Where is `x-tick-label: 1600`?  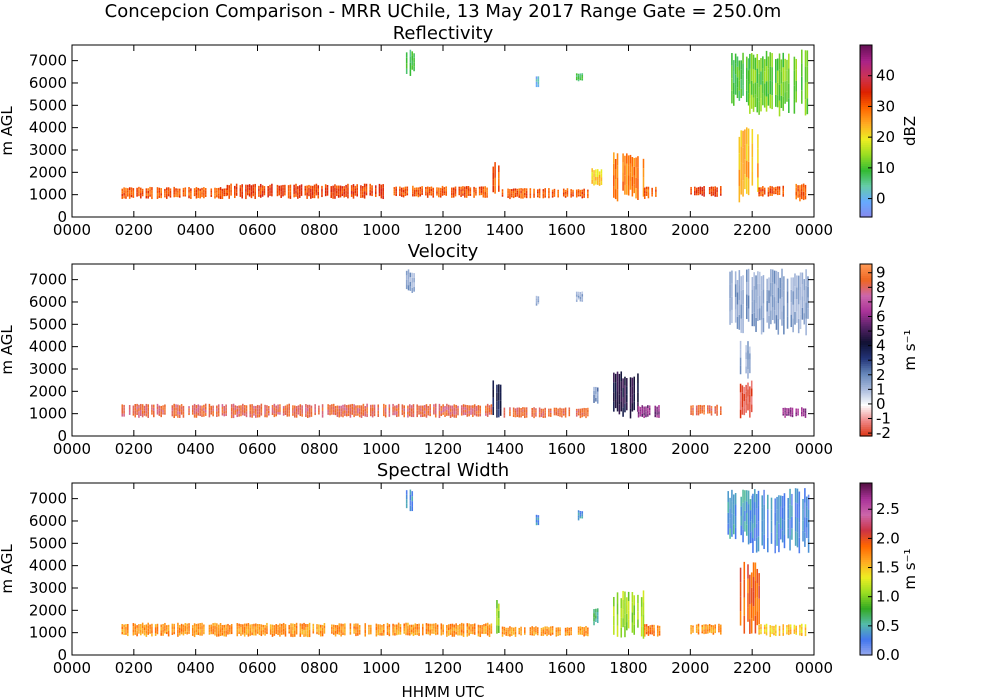
x-tick-label: 1600 is located at coordinates (567, 668).